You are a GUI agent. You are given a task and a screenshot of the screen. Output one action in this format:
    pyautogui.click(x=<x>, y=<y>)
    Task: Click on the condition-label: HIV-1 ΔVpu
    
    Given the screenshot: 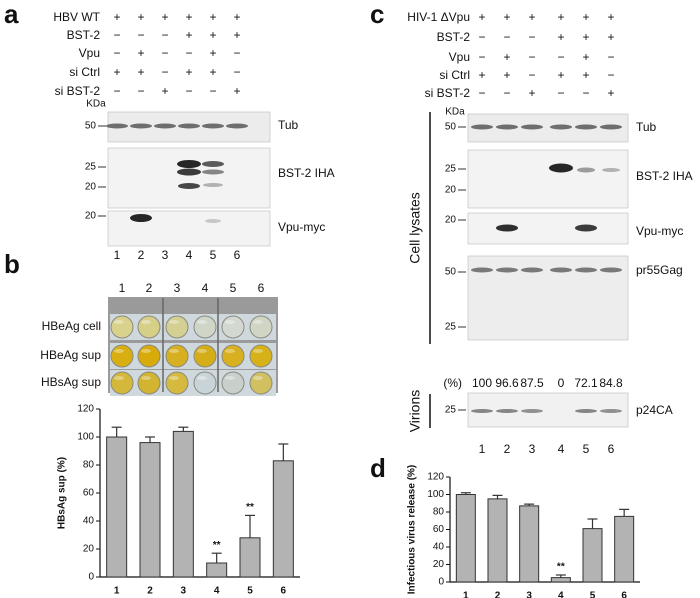 What is the action you would take?
    pyautogui.click(x=438, y=17)
    